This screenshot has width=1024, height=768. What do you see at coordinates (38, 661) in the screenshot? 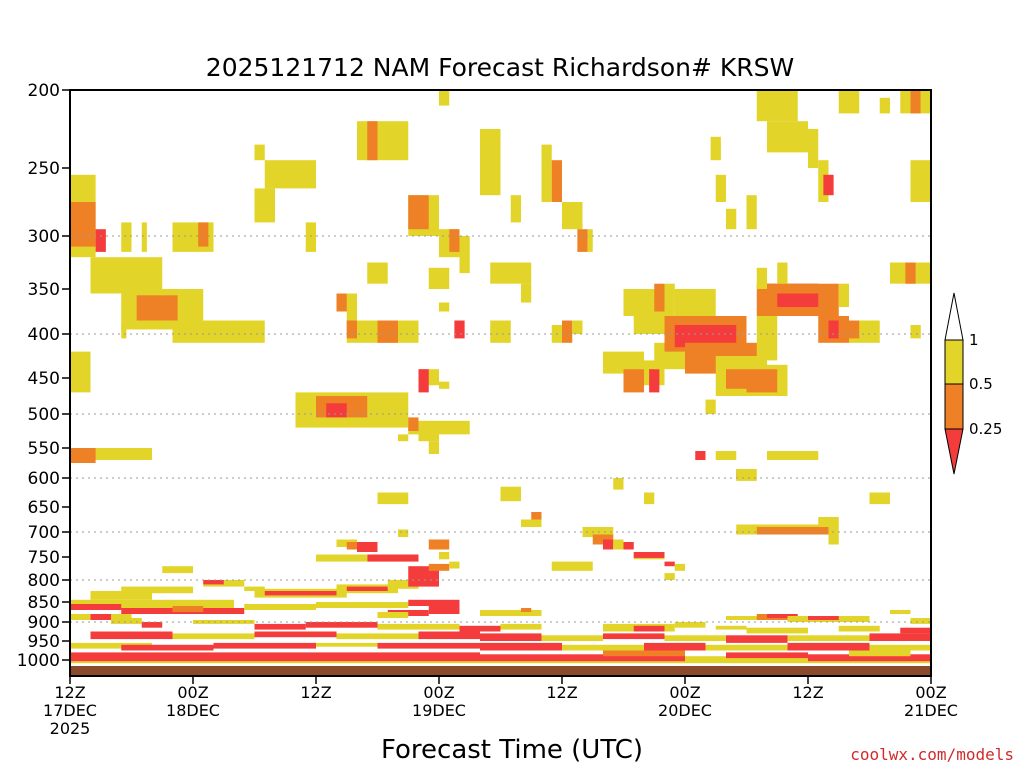
I see `y-tick-label: 1000` at bounding box center [38, 661].